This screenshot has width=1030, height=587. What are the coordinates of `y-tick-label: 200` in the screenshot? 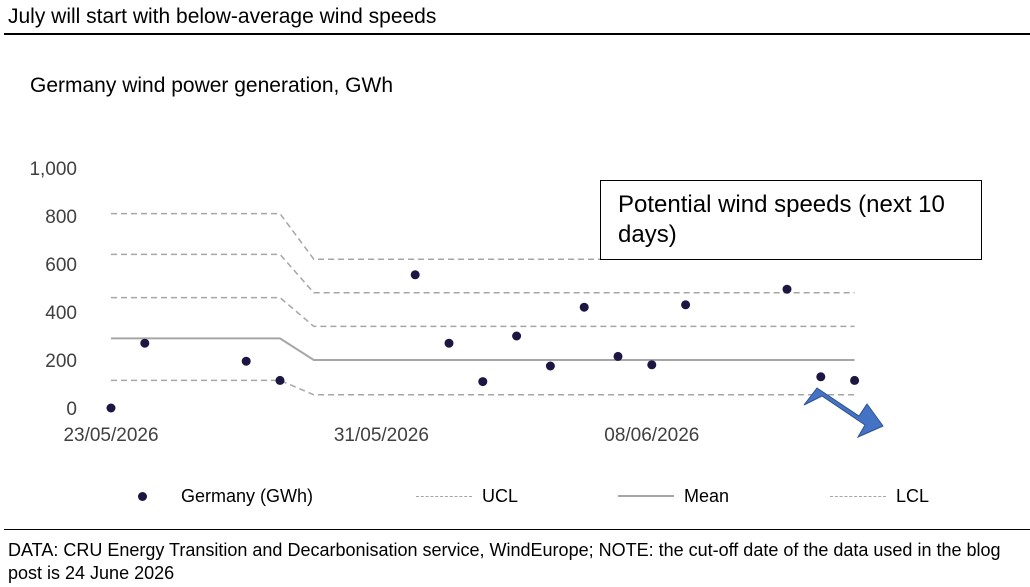 It's located at (61, 361).